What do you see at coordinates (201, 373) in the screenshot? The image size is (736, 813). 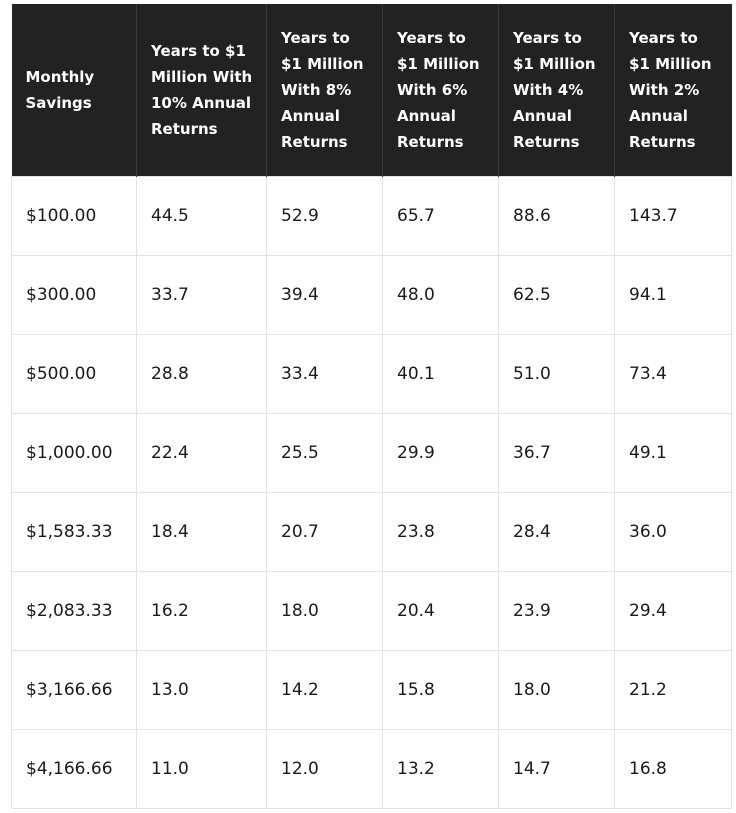 I see `cell-years-10-percent: 28.8` at bounding box center [201, 373].